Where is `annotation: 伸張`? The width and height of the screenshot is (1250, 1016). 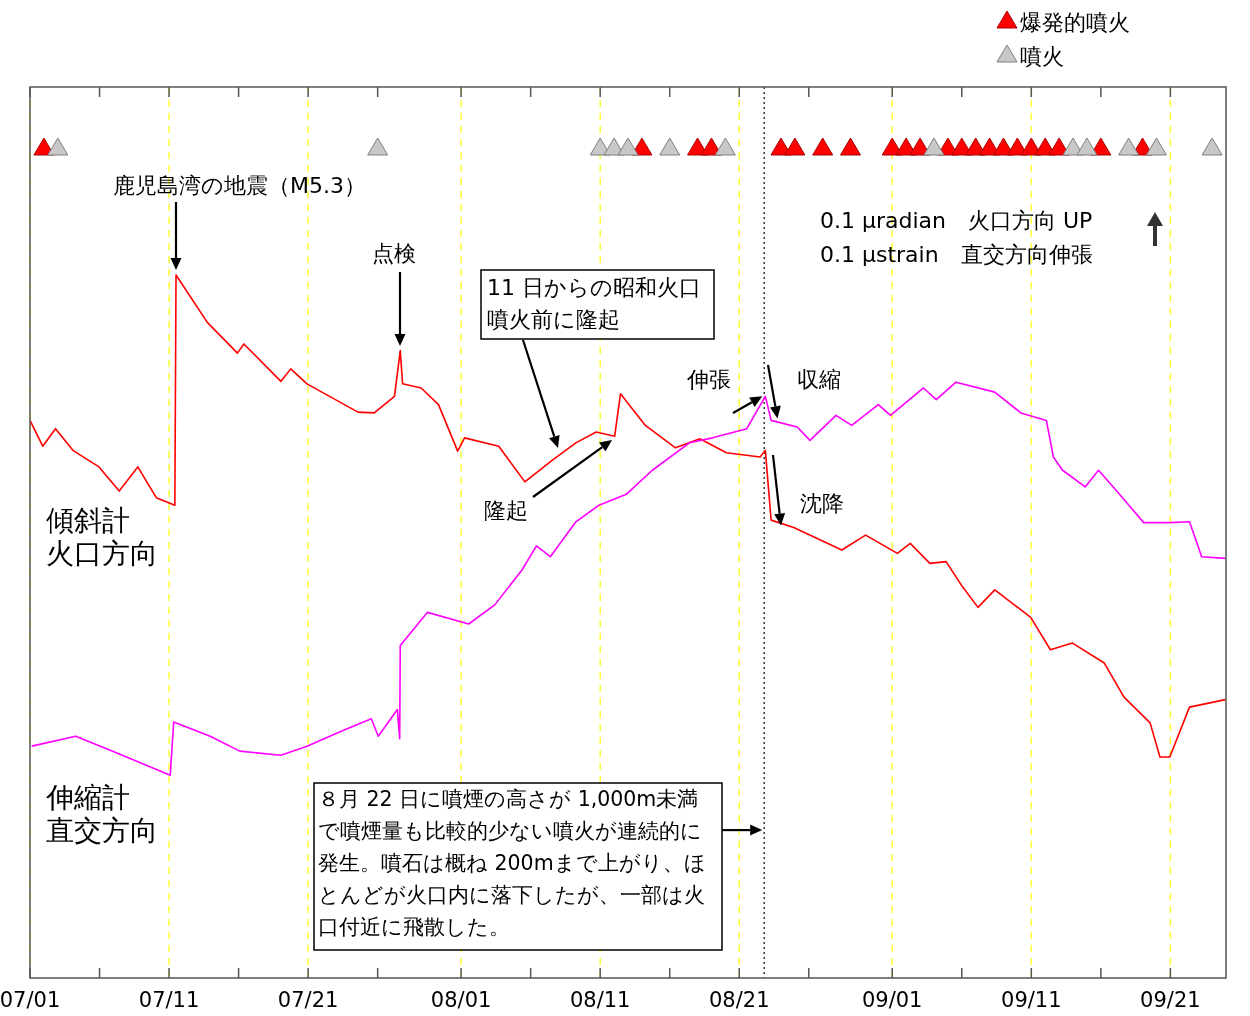
annotation: 伸張 is located at coordinates (708, 379).